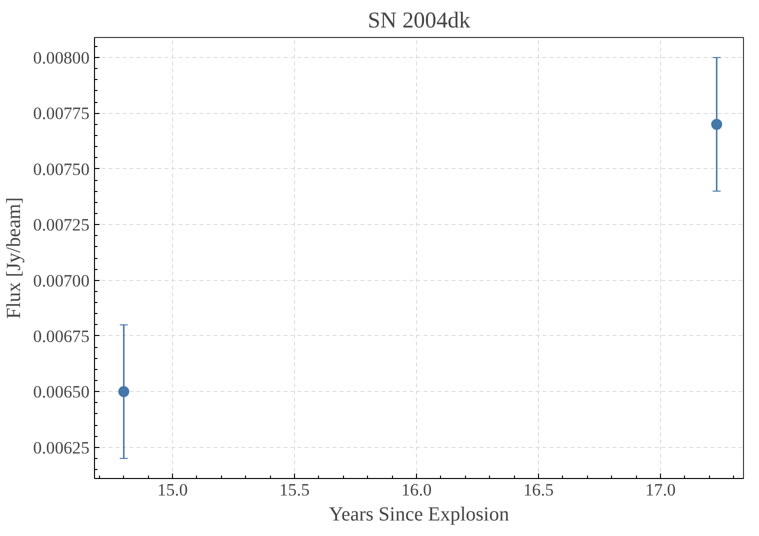 The height and width of the screenshot is (536, 759). Describe the element at coordinates (61, 392) in the screenshot. I see `y-tick-label: 0.00650` at that location.